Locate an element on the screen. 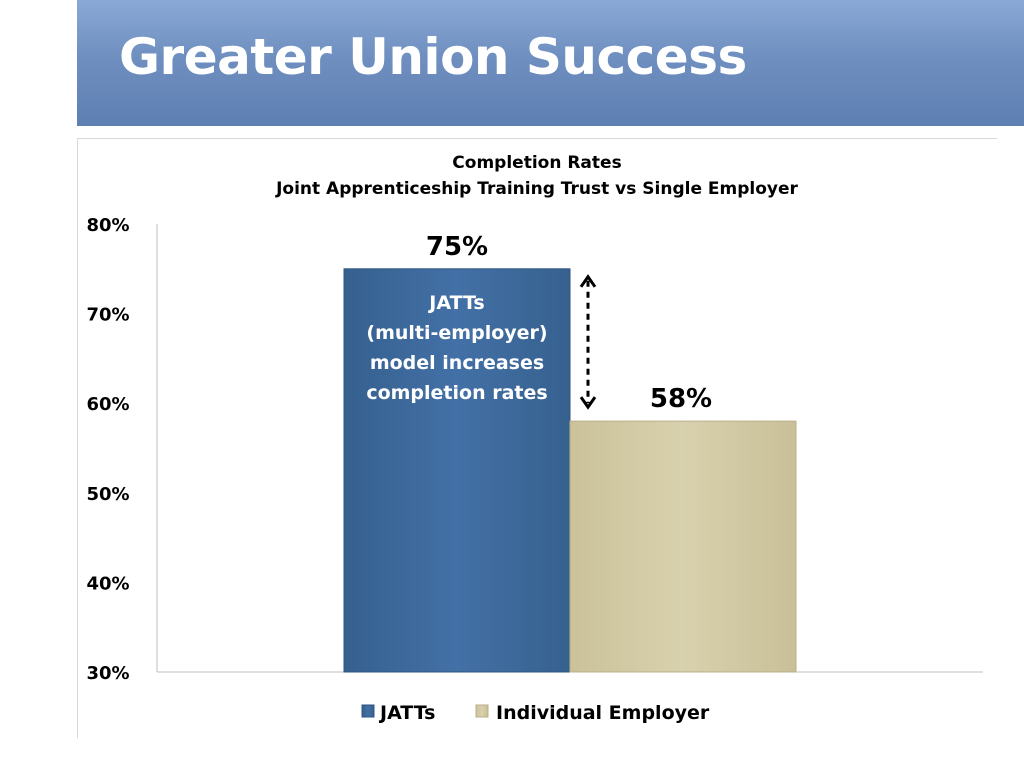  data-label: 58% is located at coordinates (681, 399).